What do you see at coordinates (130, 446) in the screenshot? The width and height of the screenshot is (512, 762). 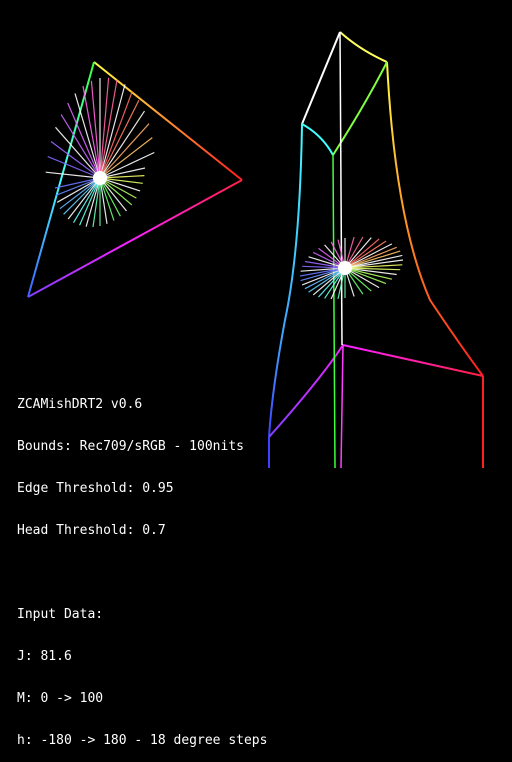 I see `info-bounds: Bounds: Rec709/sRGB - 100nits` at bounding box center [130, 446].